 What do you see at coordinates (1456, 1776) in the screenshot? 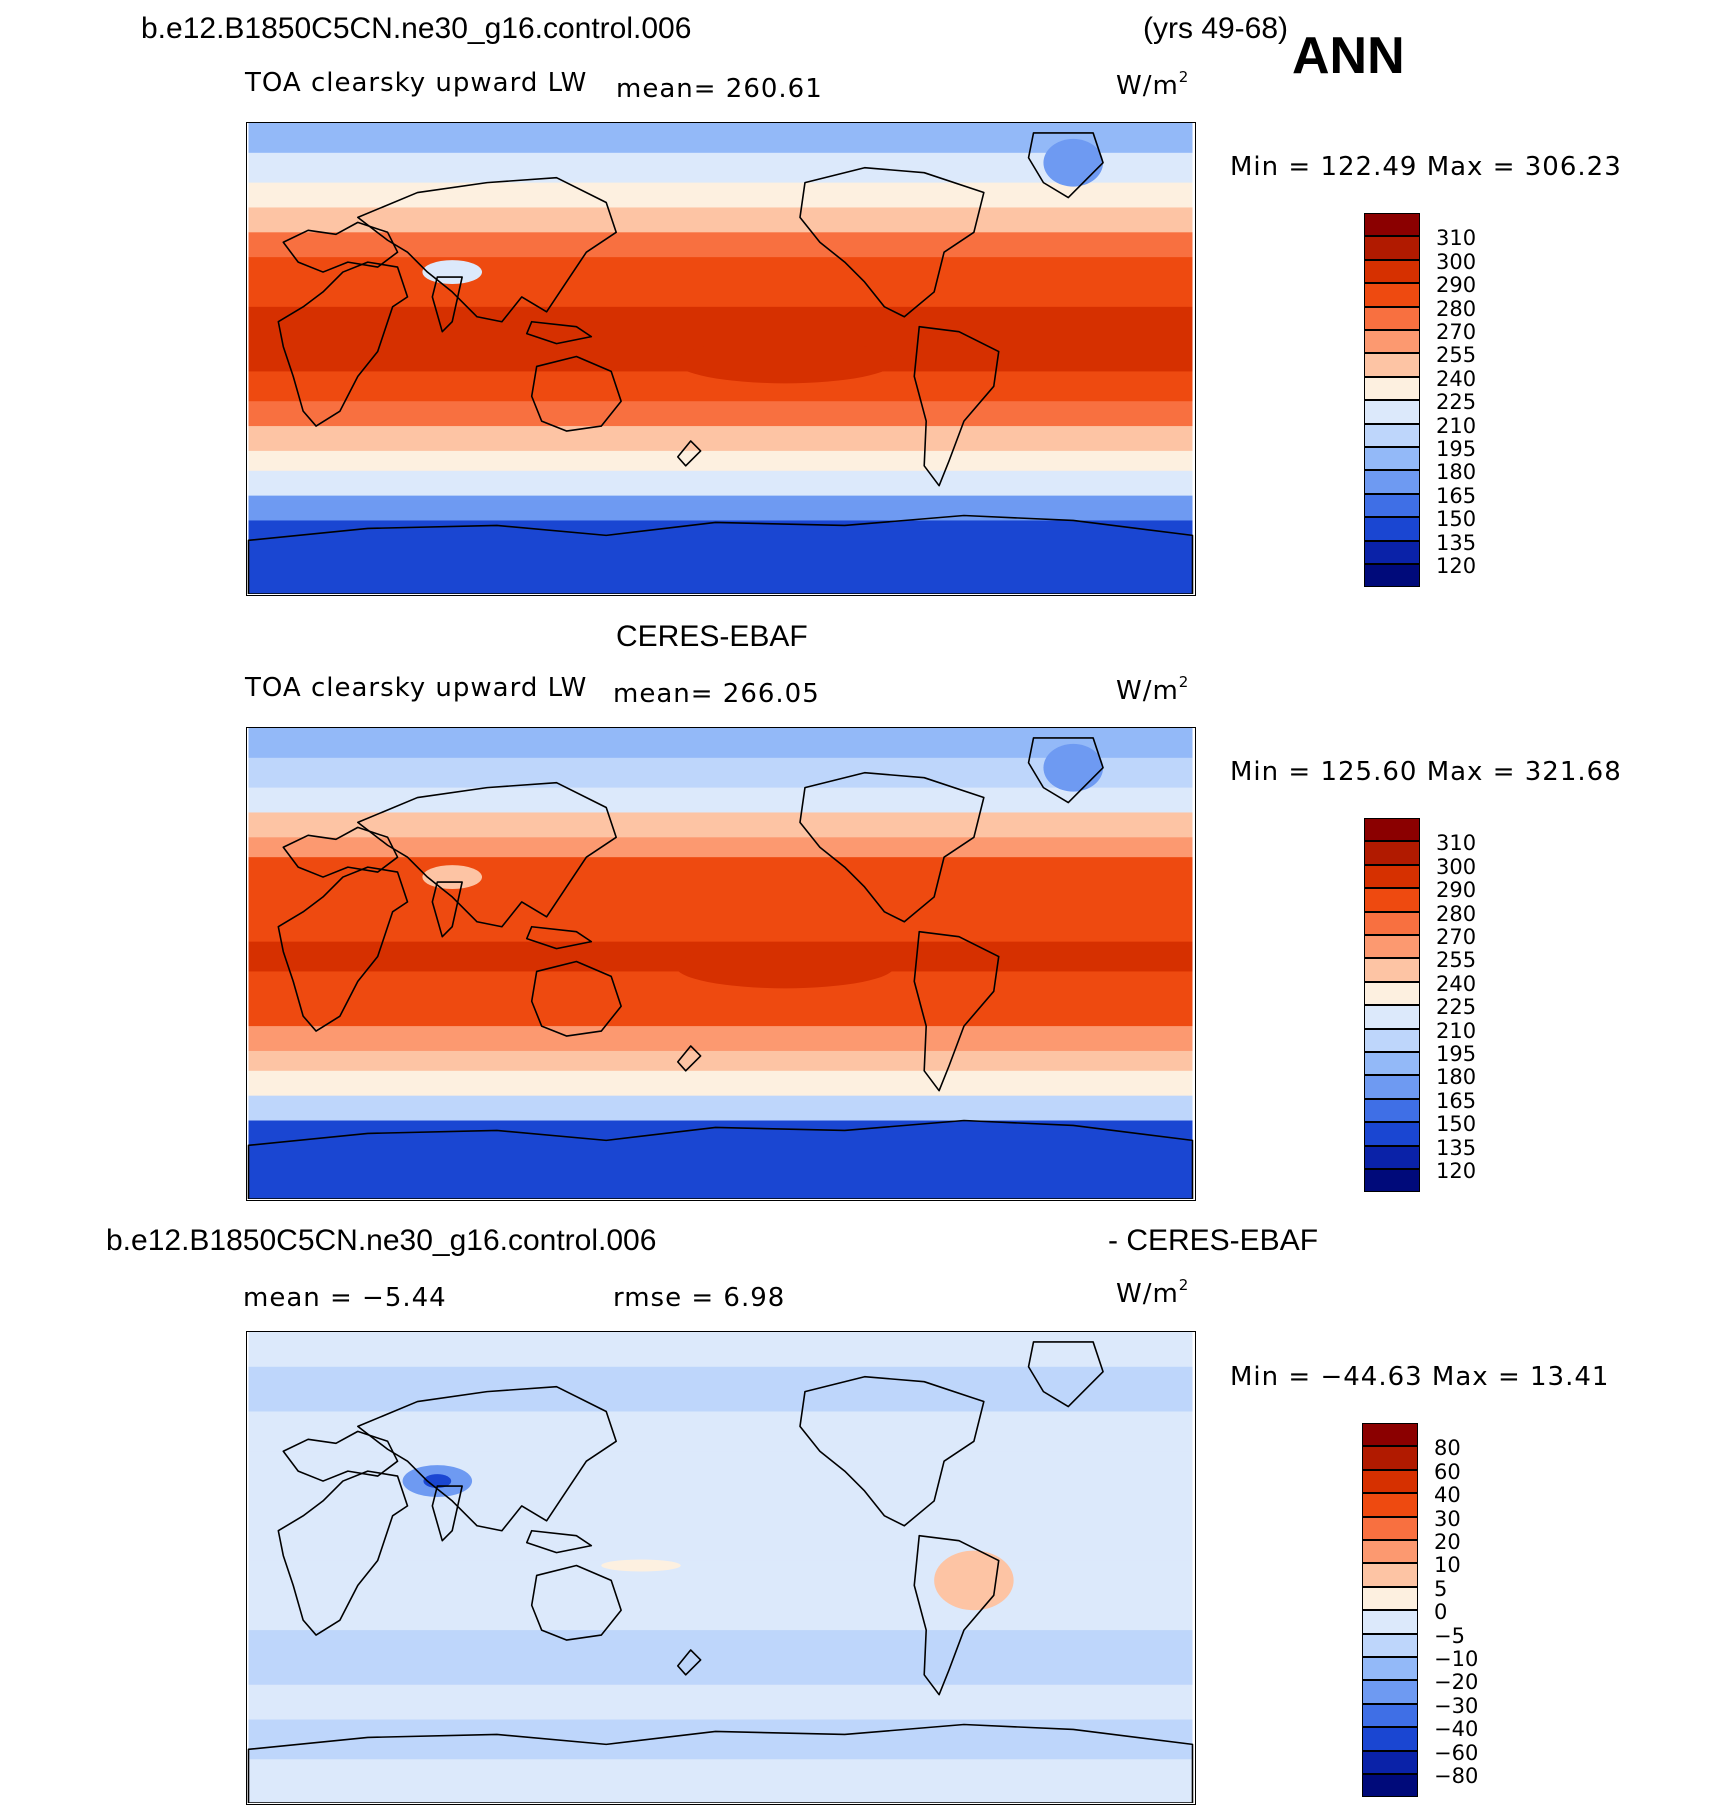
I see `colorbar-tick-label: −80` at bounding box center [1456, 1776].